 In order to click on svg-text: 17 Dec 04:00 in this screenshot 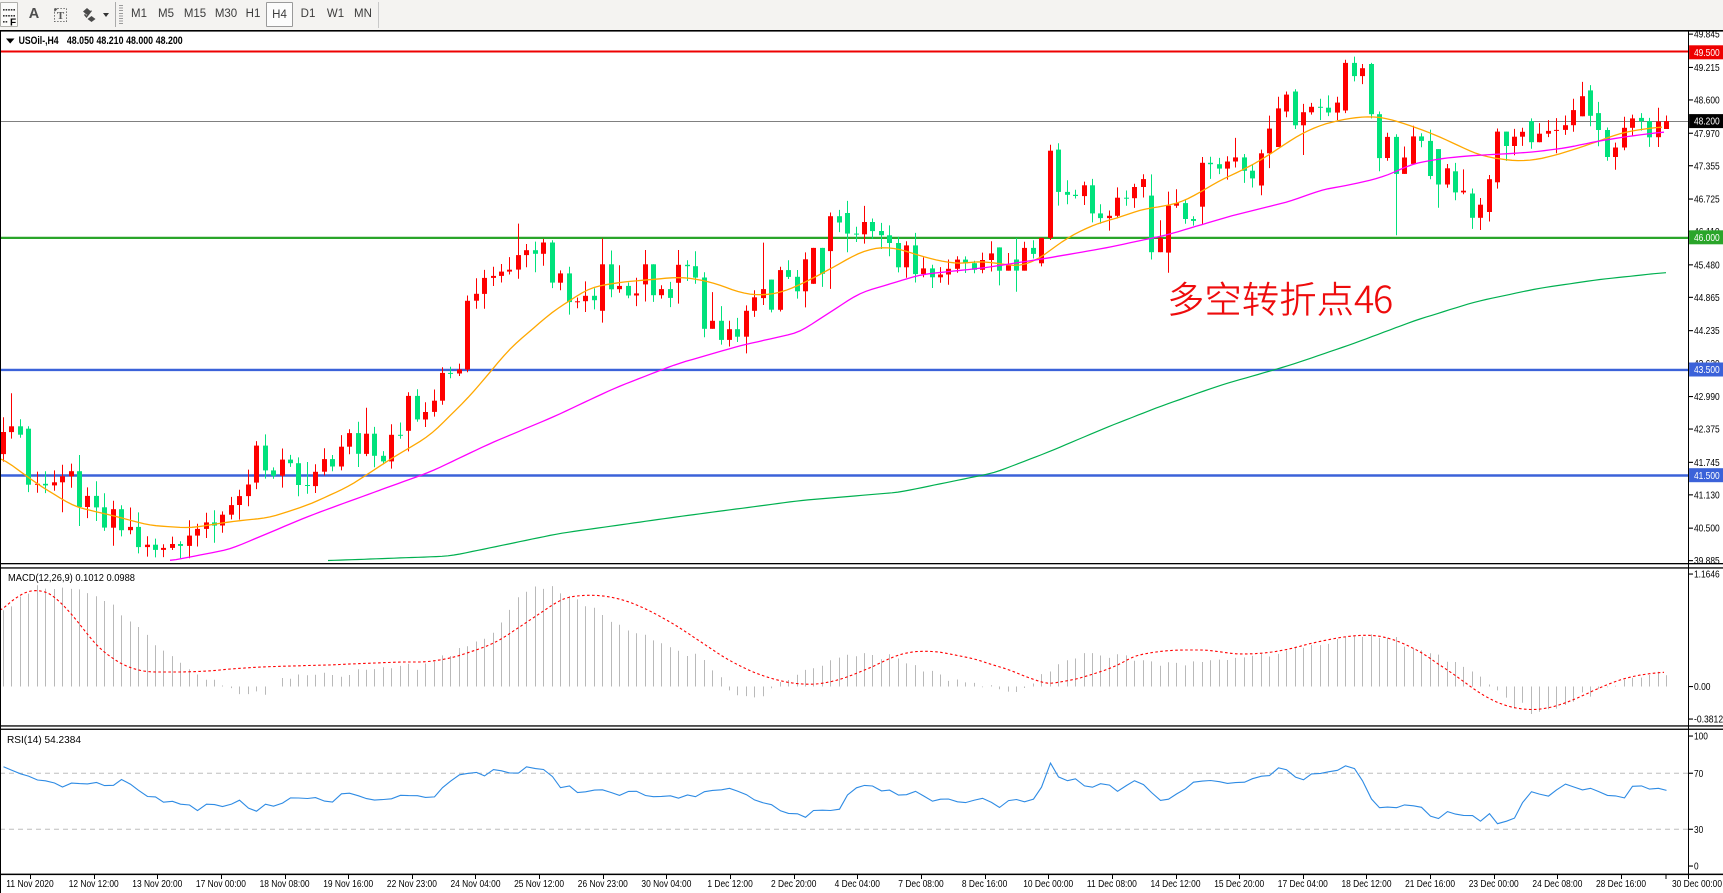, I will do `click(1303, 884)`.